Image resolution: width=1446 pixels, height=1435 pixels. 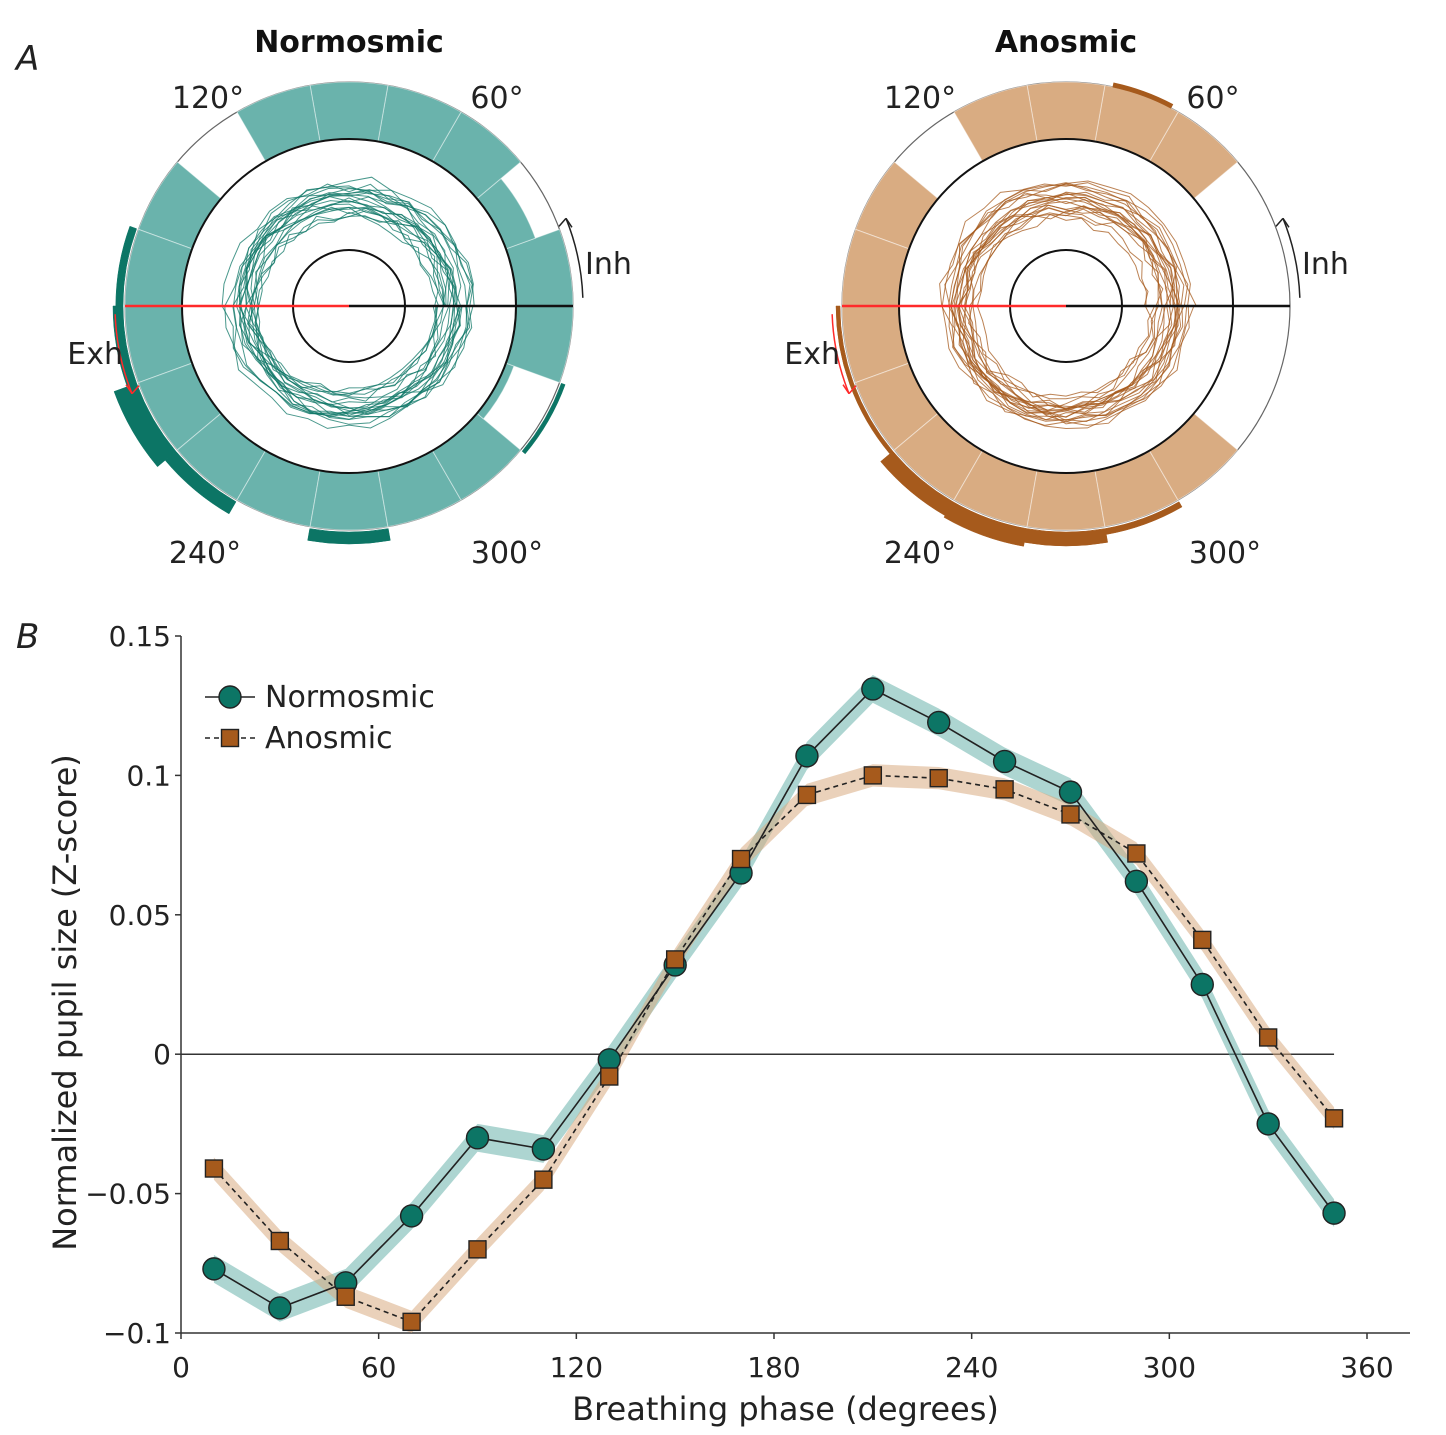 What do you see at coordinates (65, 1002) in the screenshot?
I see `y-axis-label: Normalized pupil size (Z-score)` at bounding box center [65, 1002].